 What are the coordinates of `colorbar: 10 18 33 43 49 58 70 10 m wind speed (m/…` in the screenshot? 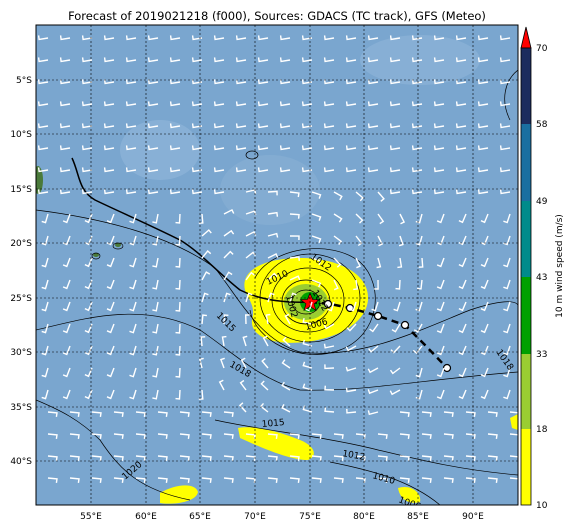 It's located at (542, 268).